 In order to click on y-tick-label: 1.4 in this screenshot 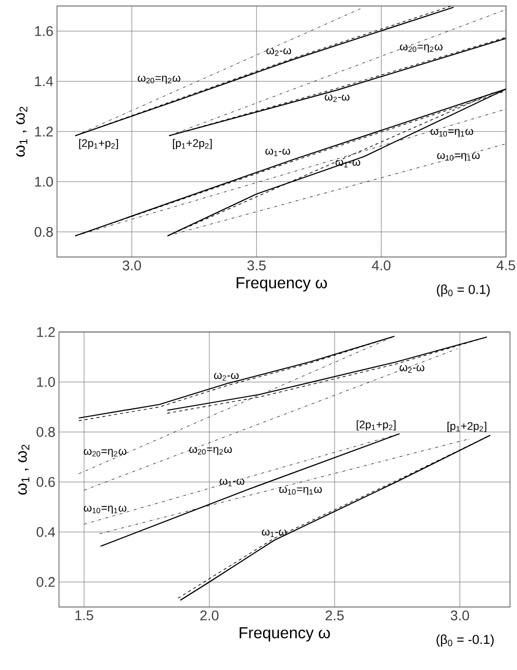, I will do `click(44, 81)`.